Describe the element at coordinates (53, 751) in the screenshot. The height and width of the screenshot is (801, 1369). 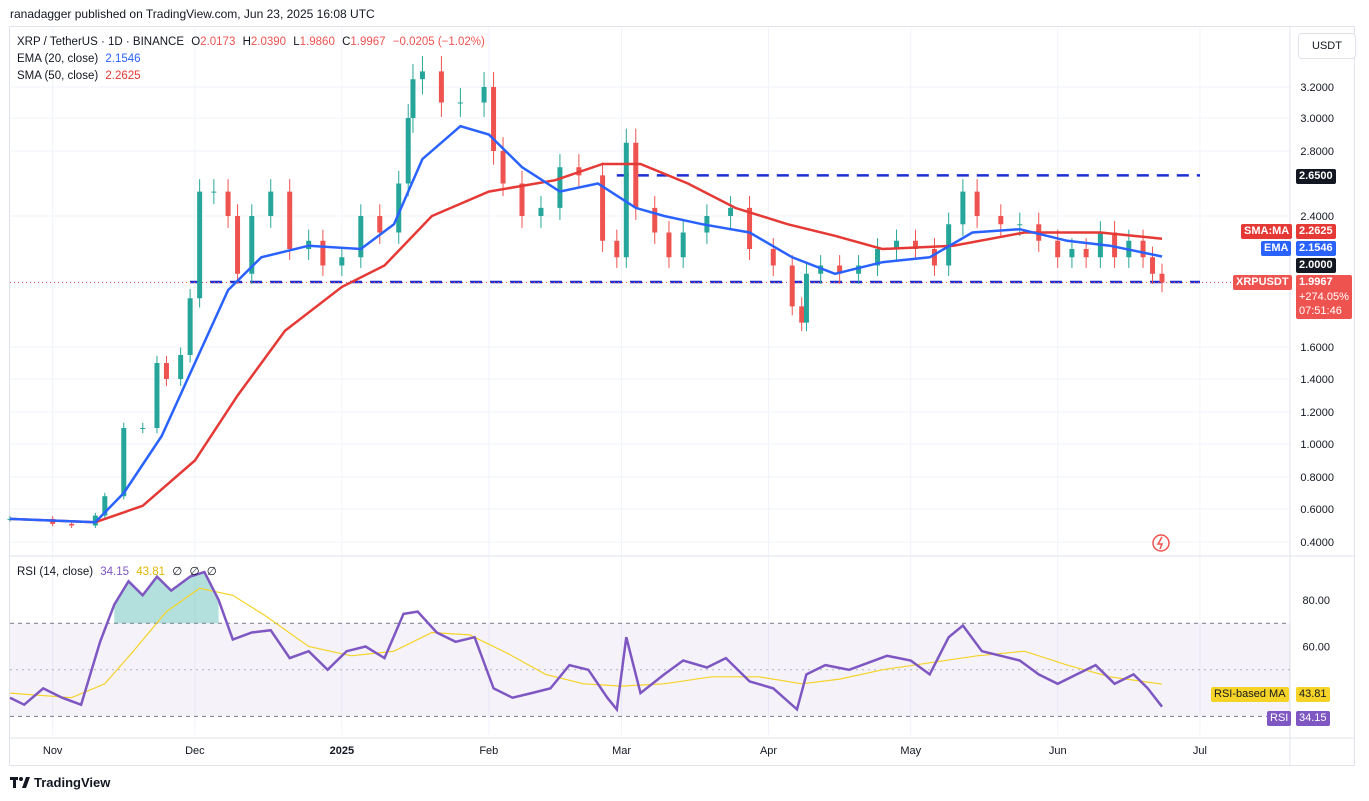
I see `time-tick-label: Nov` at that location.